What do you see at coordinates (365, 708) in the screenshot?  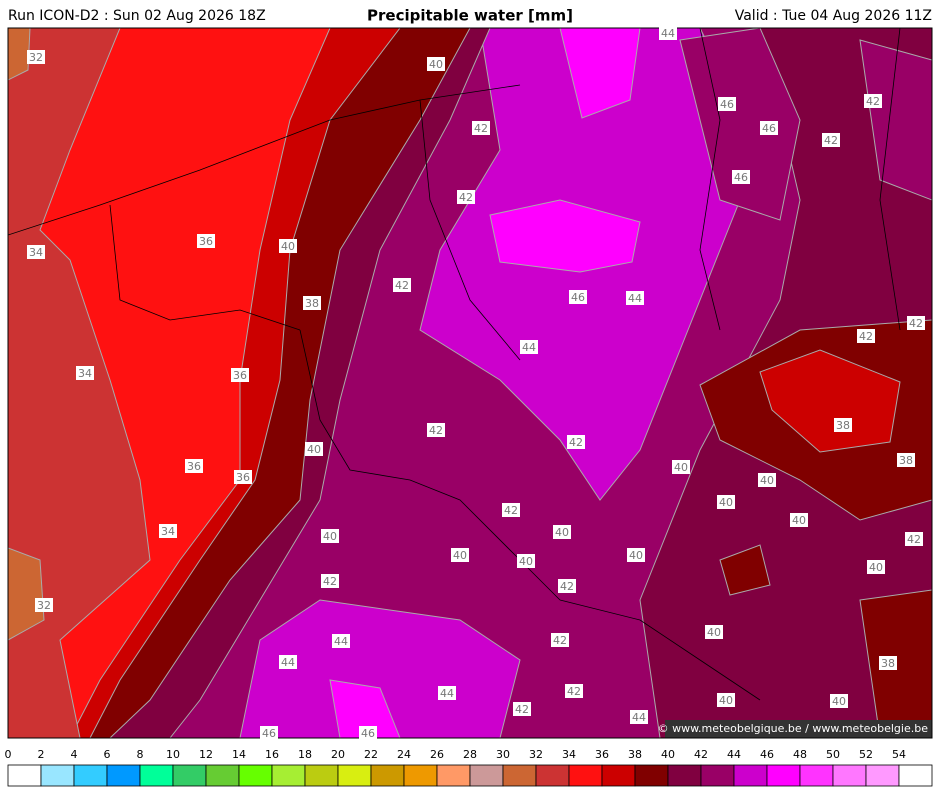 I see `field` at bounding box center [365, 708].